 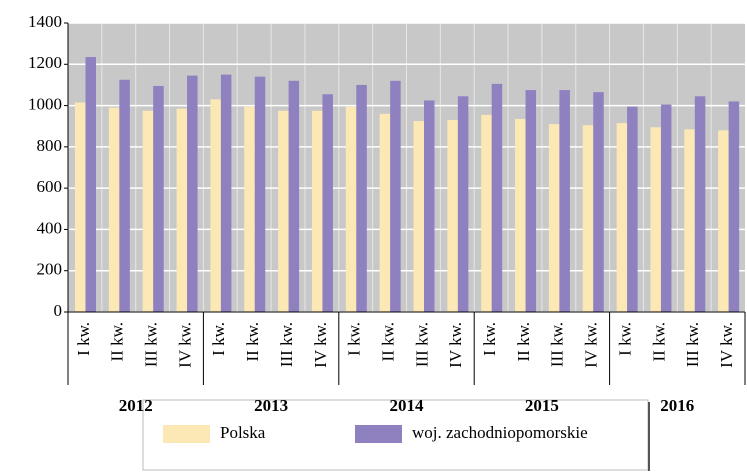 What do you see at coordinates (50, 227) in the screenshot?
I see `y-tick-label: 400` at bounding box center [50, 227].